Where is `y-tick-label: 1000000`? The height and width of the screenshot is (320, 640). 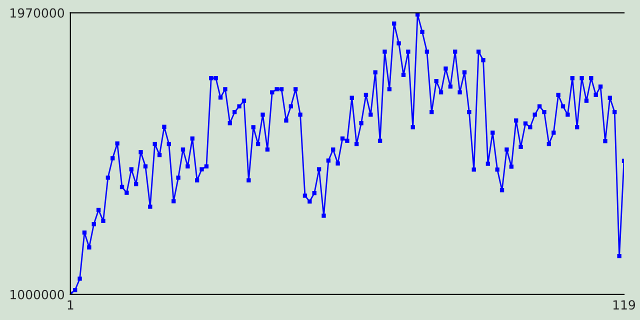
y-tick-label: 1000000 is located at coordinates (37, 295).